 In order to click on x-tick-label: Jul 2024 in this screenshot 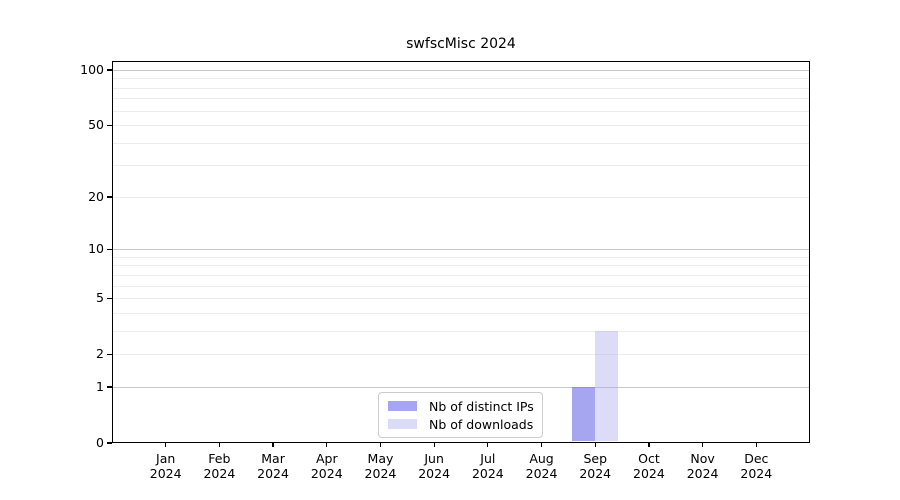, I will do `click(488, 466)`.